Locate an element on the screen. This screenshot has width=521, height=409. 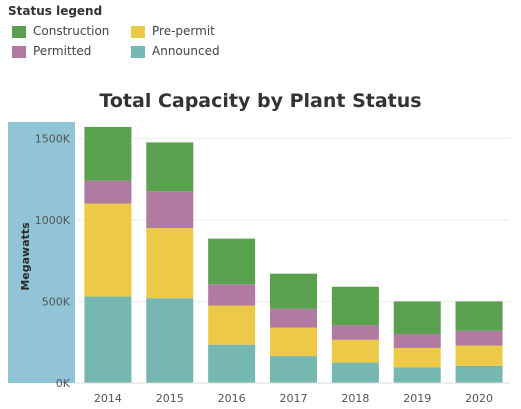
bar-segment-announced-2018 is located at coordinates (355, 372).